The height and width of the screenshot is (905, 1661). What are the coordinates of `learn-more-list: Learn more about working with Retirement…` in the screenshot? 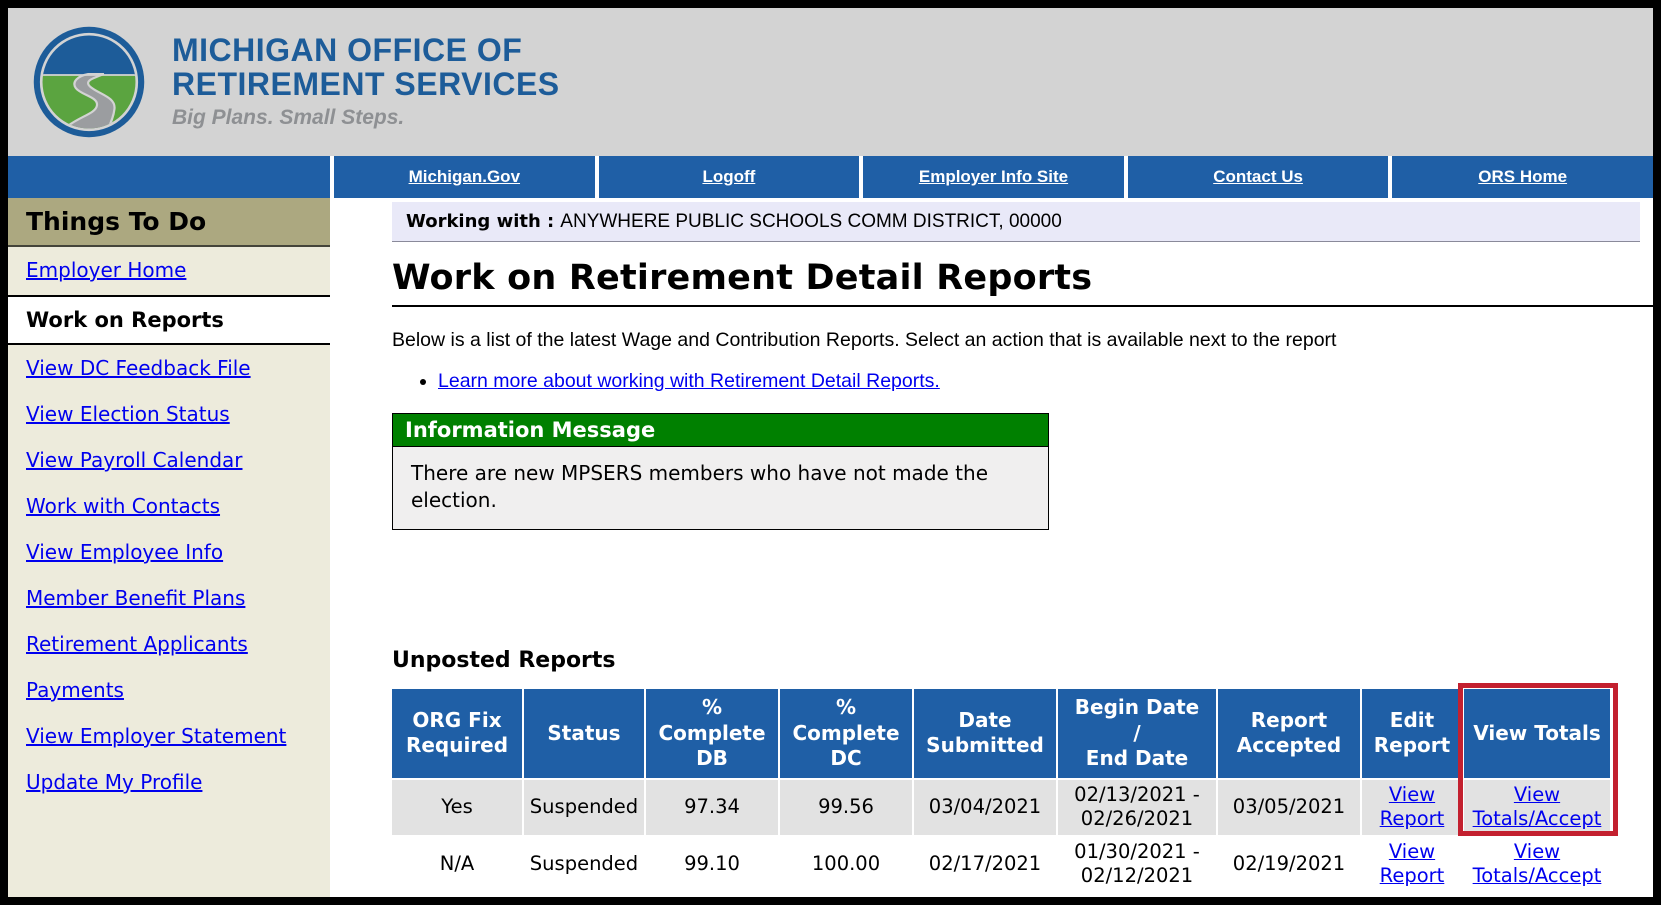 It's located at (1039, 381).